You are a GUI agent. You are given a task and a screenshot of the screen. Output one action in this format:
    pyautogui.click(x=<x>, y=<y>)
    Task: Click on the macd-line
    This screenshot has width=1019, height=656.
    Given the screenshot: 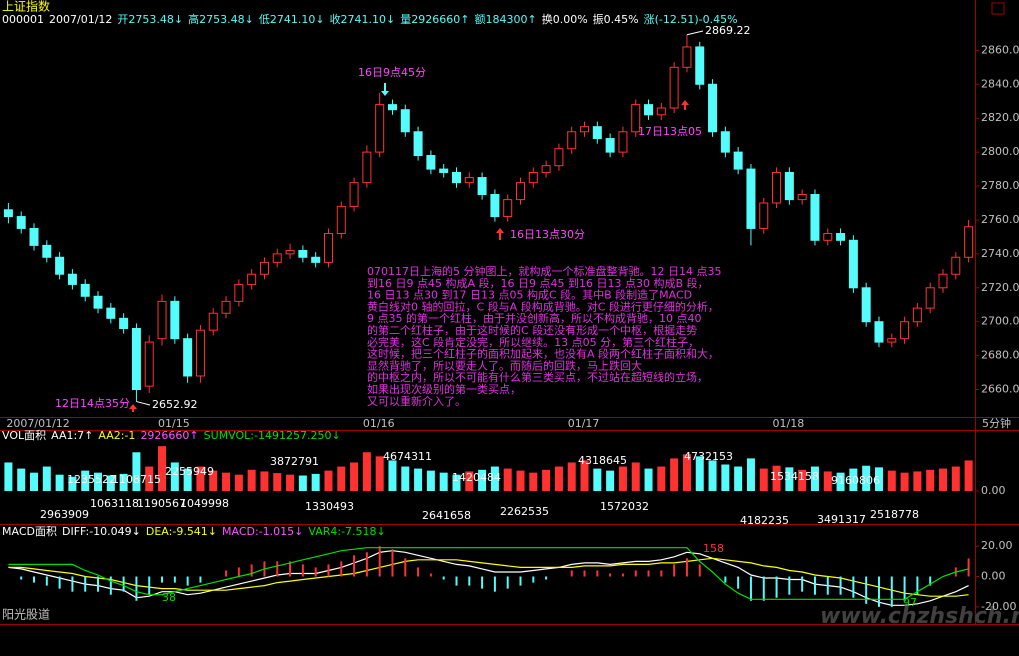 What is the action you would take?
    pyautogui.click(x=488, y=578)
    